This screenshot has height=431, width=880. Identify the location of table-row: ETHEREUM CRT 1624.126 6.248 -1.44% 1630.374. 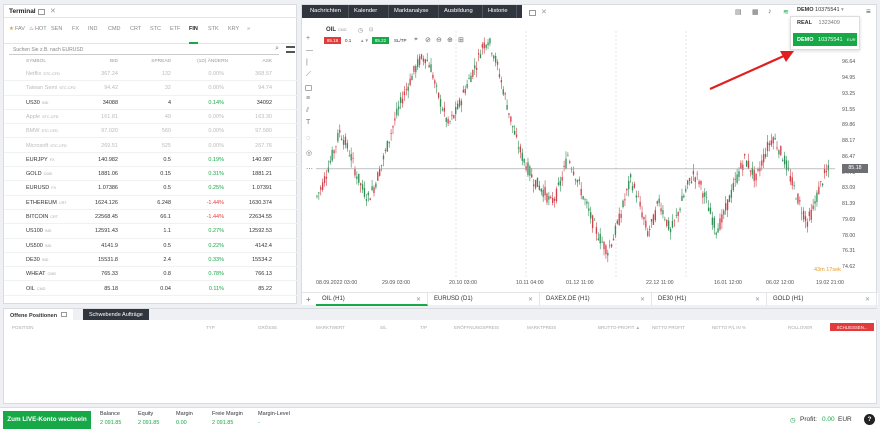
(151, 203).